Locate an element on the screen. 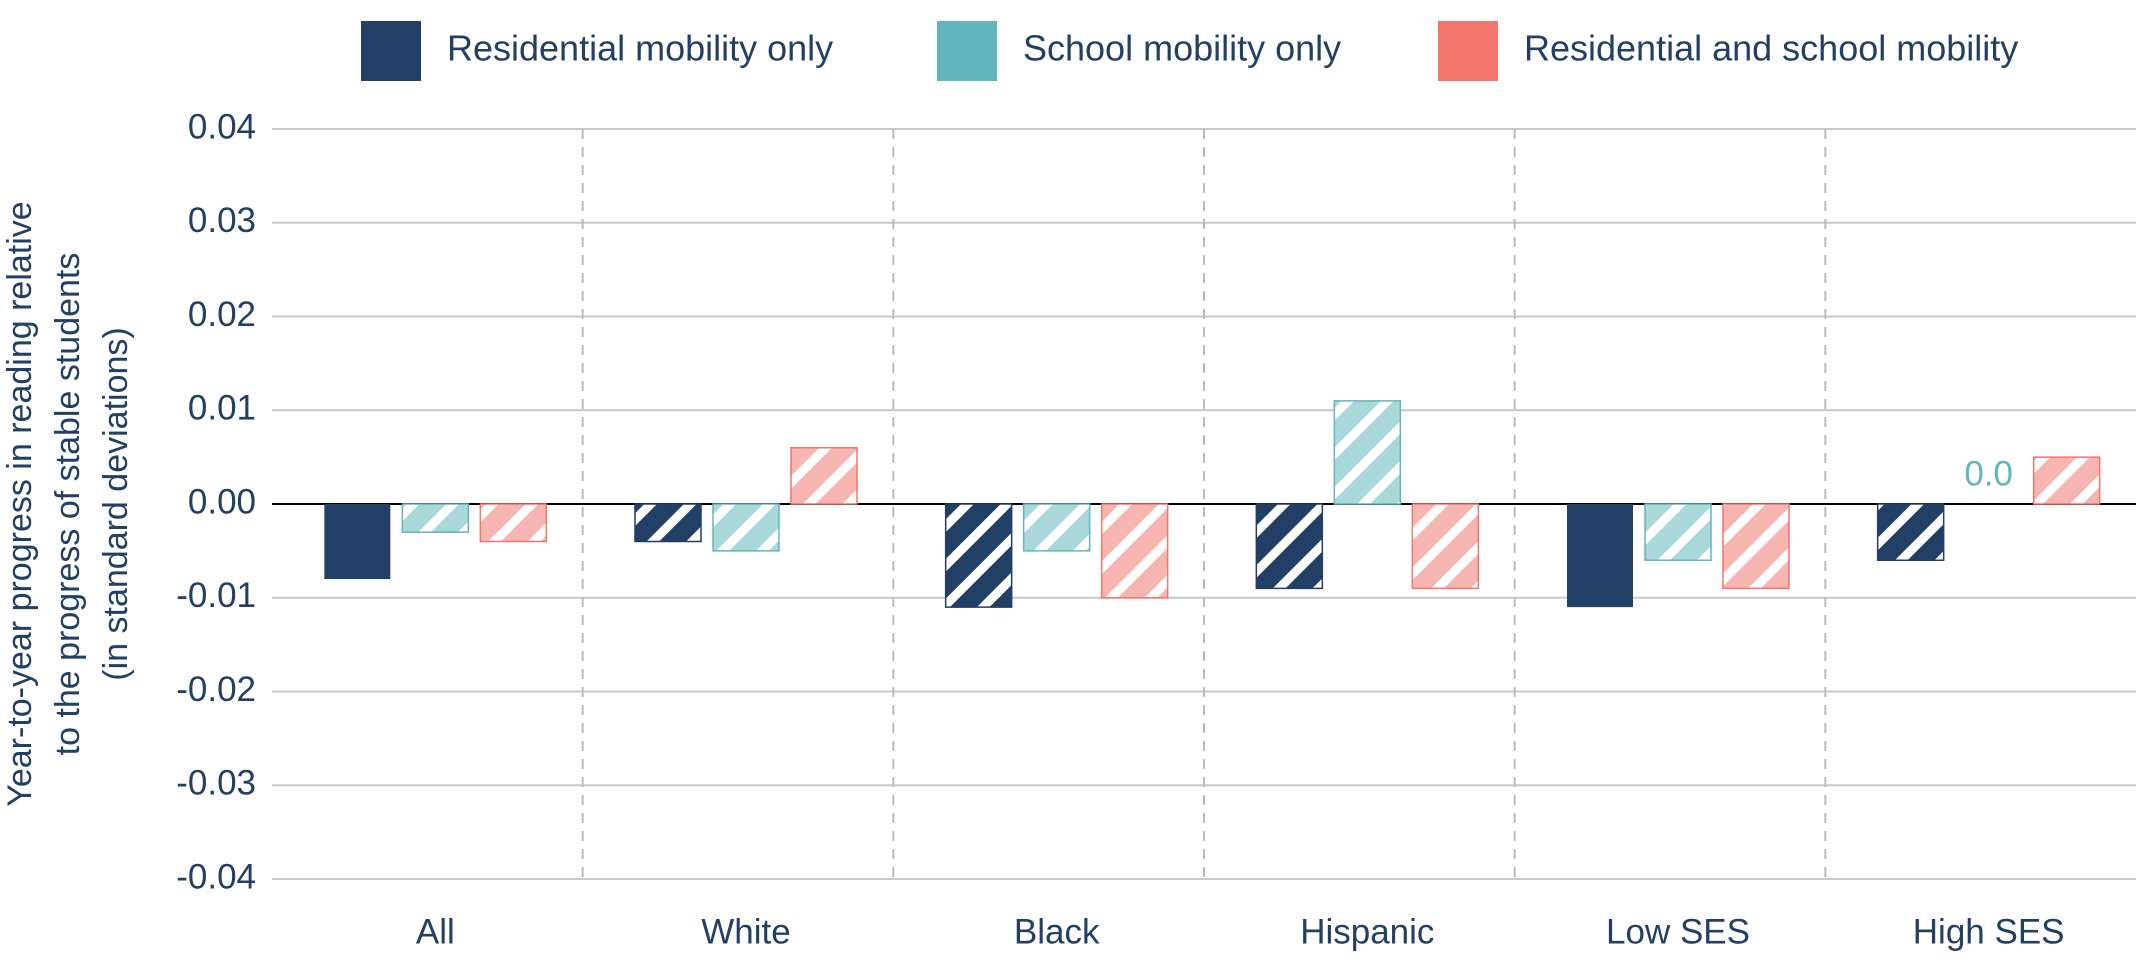 The width and height of the screenshot is (2136, 980). data-label: 0.0 is located at coordinates (1988, 473).